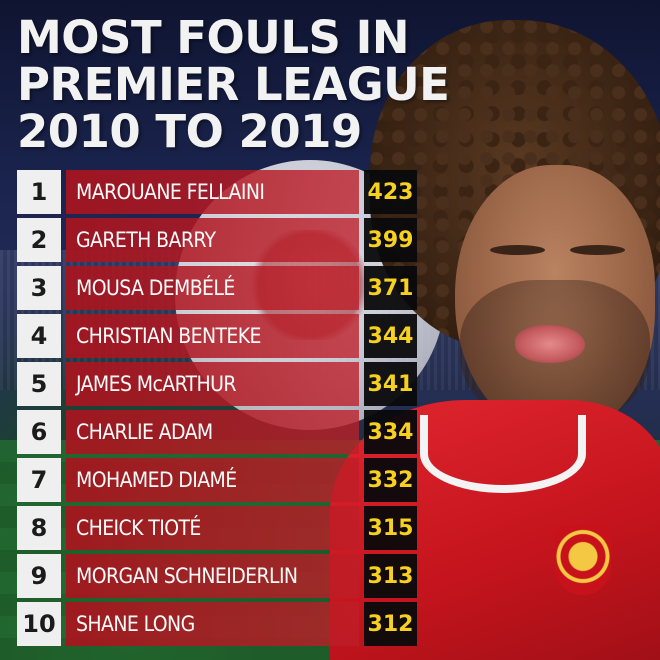 This screenshot has height=660, width=660. Describe the element at coordinates (583, 560) in the screenshot. I see `club-crest-icon` at that location.